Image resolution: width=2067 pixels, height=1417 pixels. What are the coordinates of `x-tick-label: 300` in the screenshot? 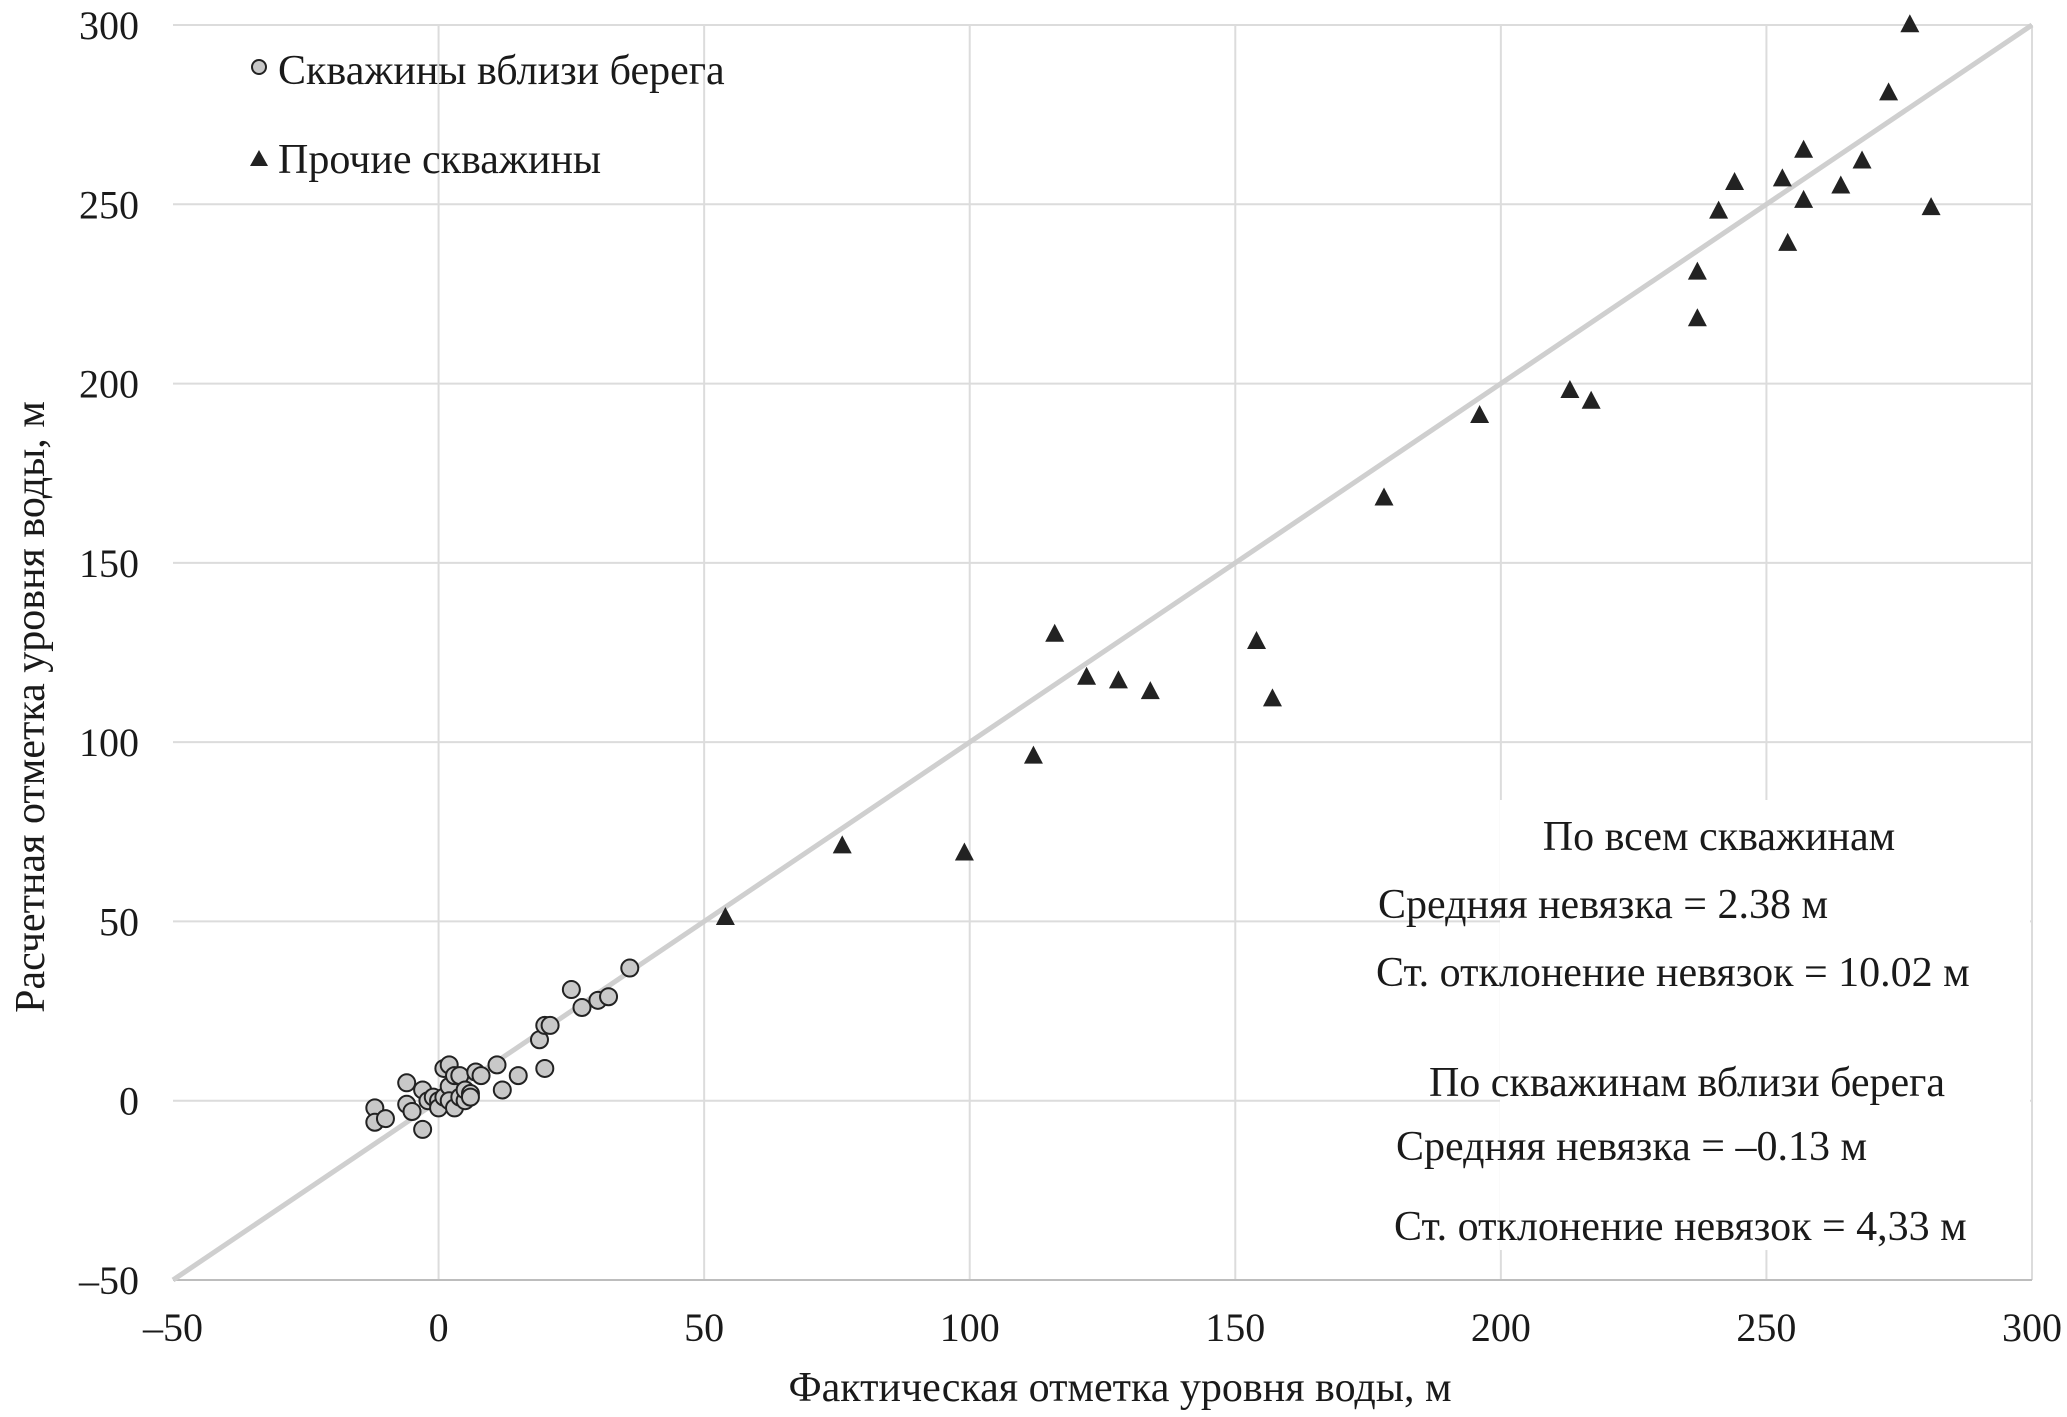 It's located at (2032, 1327).